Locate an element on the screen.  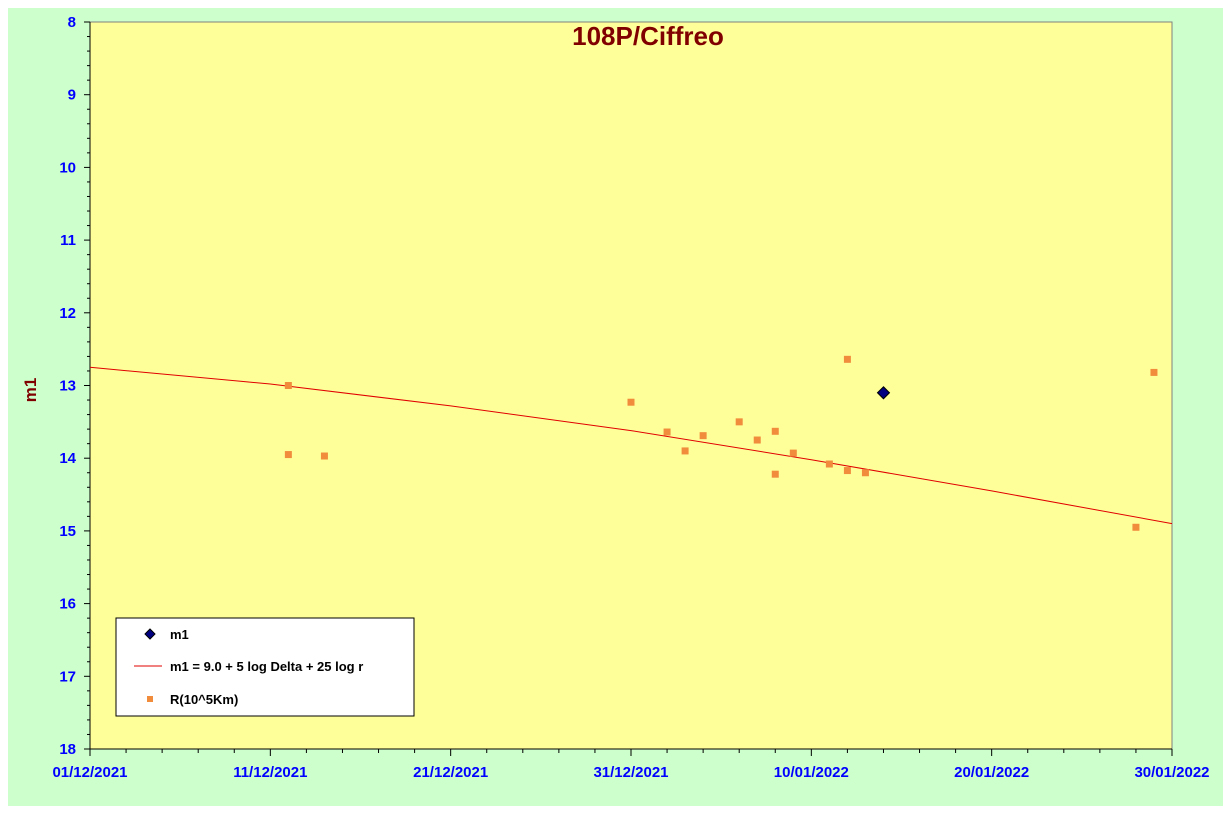
y-tick-label: 18 is located at coordinates (67, 749).